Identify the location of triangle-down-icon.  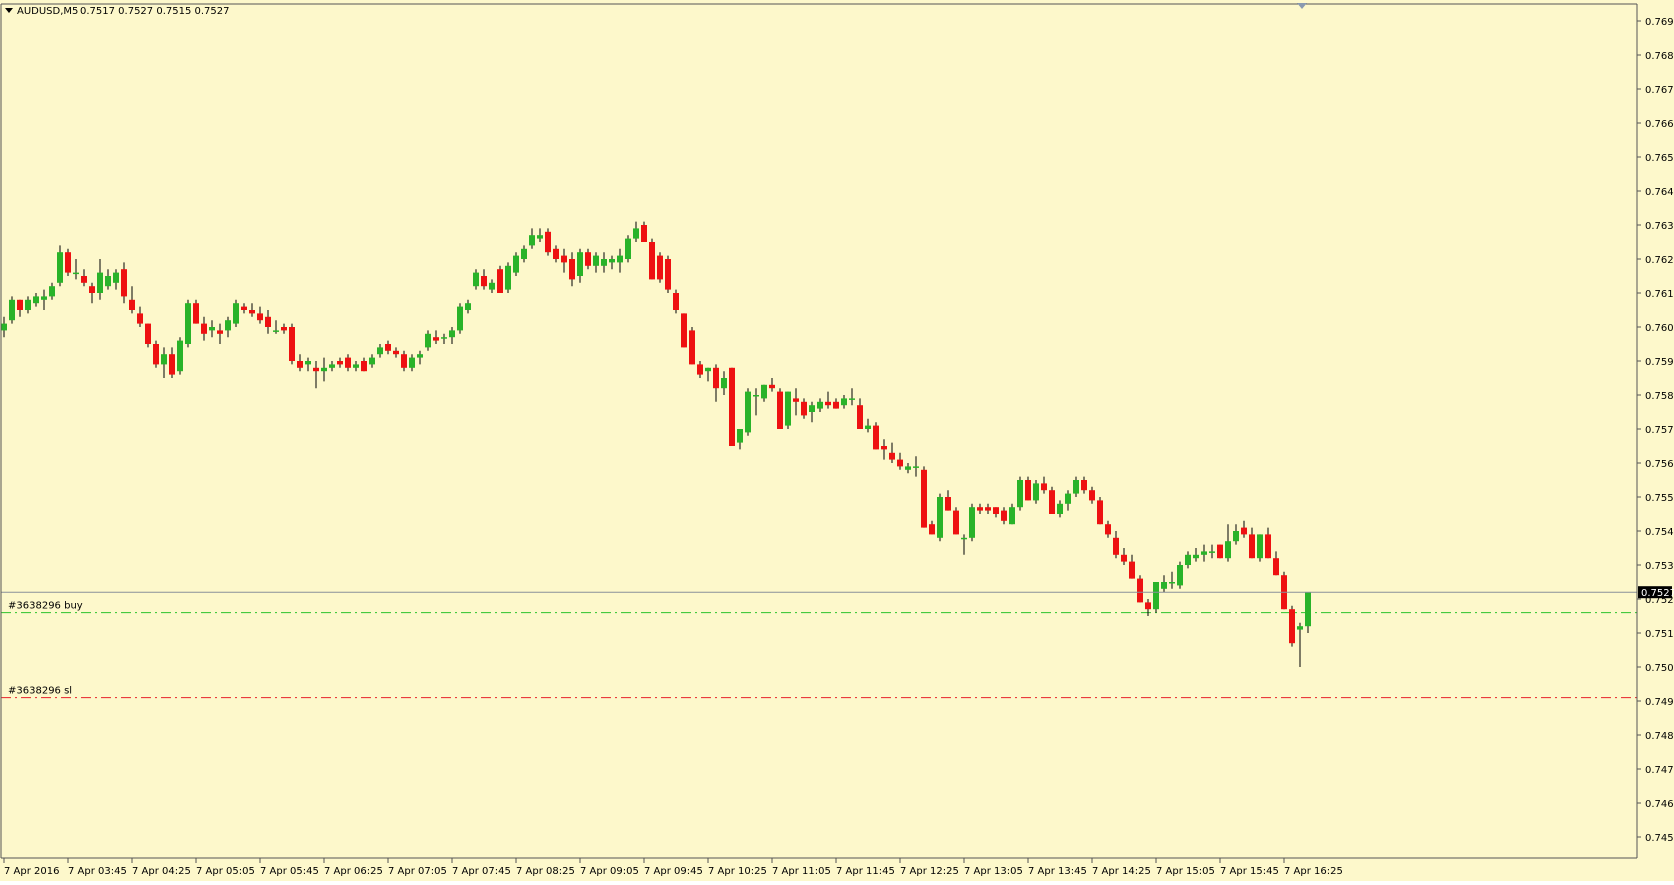
(9, 10).